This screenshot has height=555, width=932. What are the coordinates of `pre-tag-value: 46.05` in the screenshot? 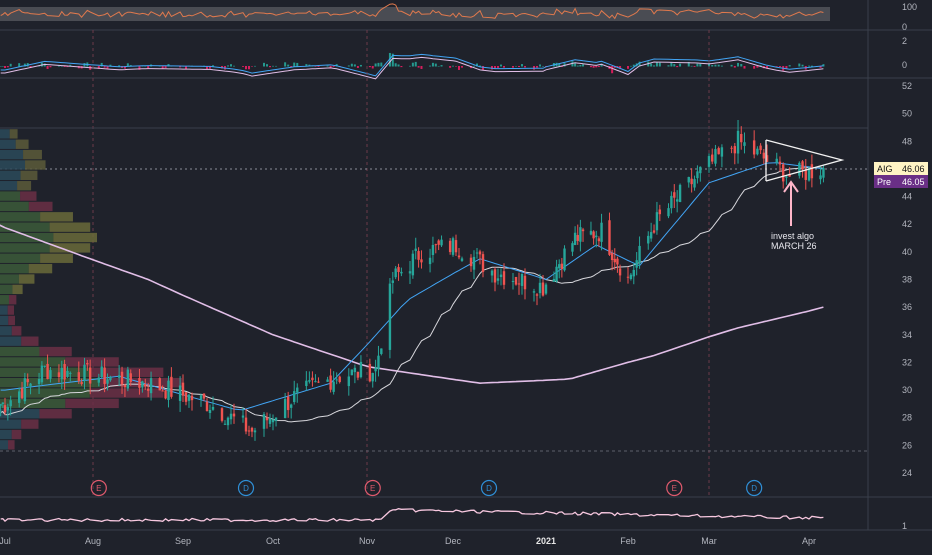 It's located at (913, 182).